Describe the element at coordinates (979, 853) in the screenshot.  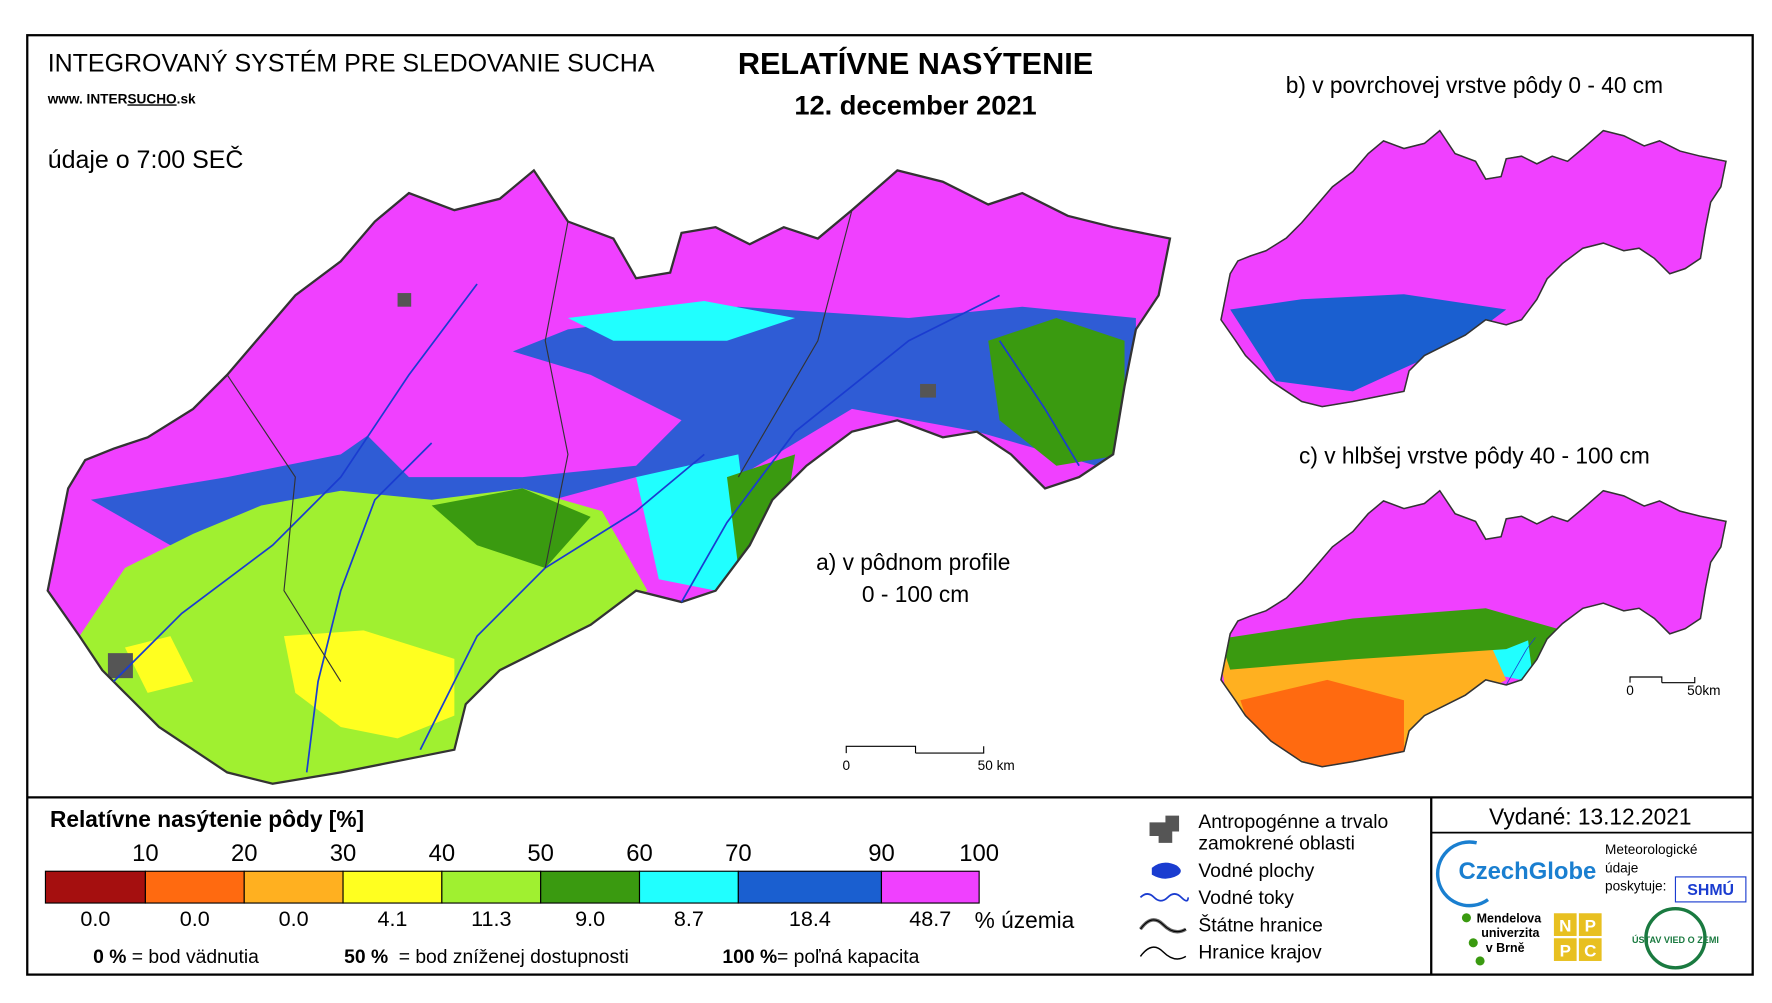
I see `legend-threshold: 100` at that location.